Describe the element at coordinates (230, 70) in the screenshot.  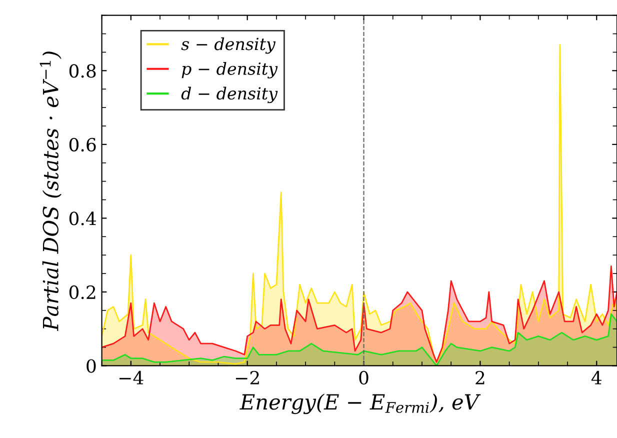
I see `legend-label: p − density` at that location.